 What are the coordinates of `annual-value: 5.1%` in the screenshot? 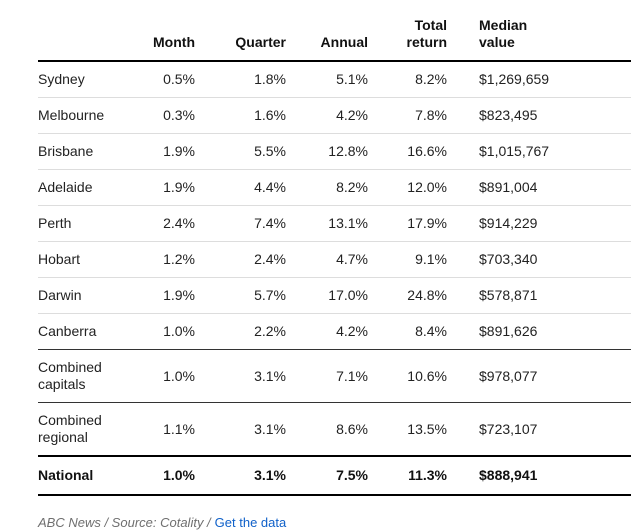 It's located at (352, 79).